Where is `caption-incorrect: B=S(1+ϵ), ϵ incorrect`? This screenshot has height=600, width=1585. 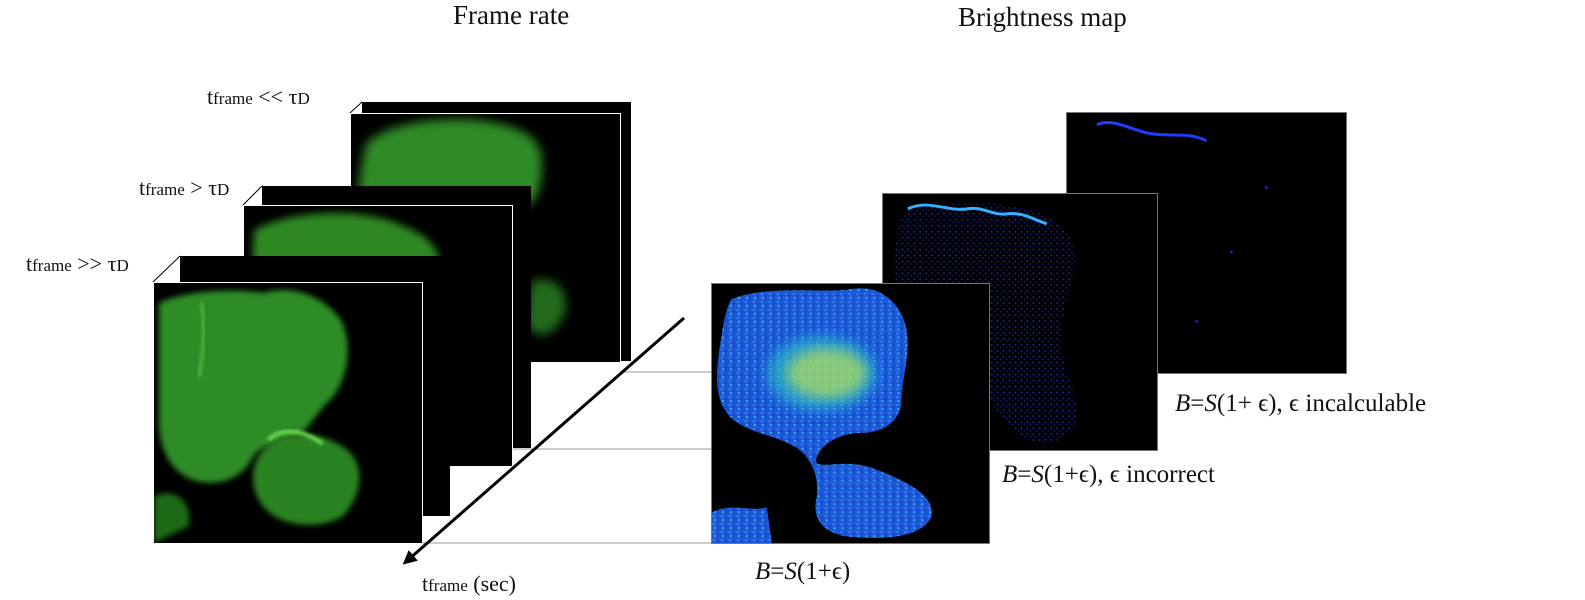 caption-incorrect: B=S(1+ϵ), ϵ incorrect is located at coordinates (1108, 474).